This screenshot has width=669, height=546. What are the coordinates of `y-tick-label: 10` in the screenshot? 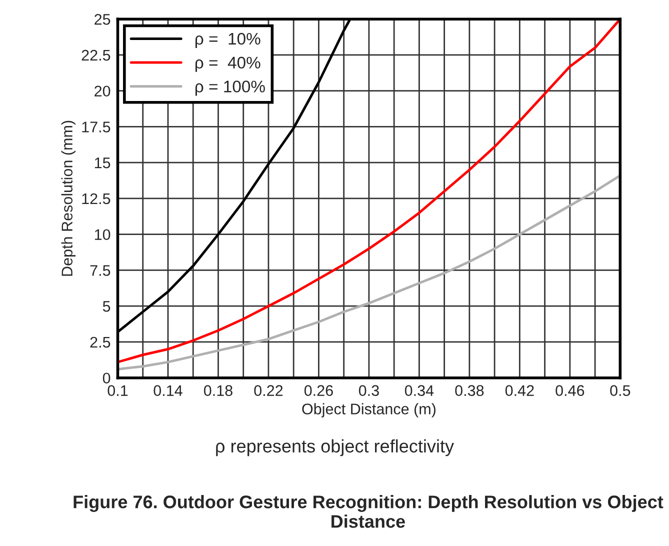 It's located at (102, 234).